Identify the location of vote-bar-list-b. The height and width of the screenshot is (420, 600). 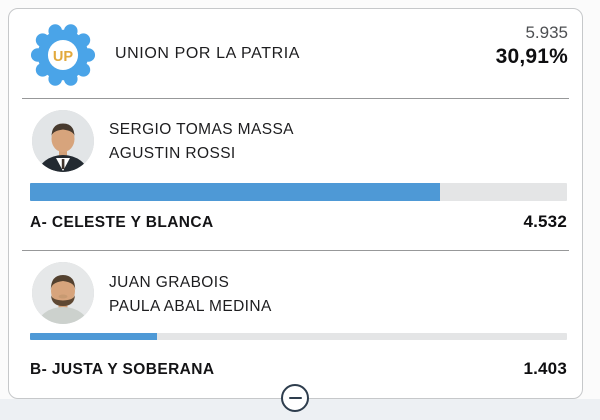
(298, 336).